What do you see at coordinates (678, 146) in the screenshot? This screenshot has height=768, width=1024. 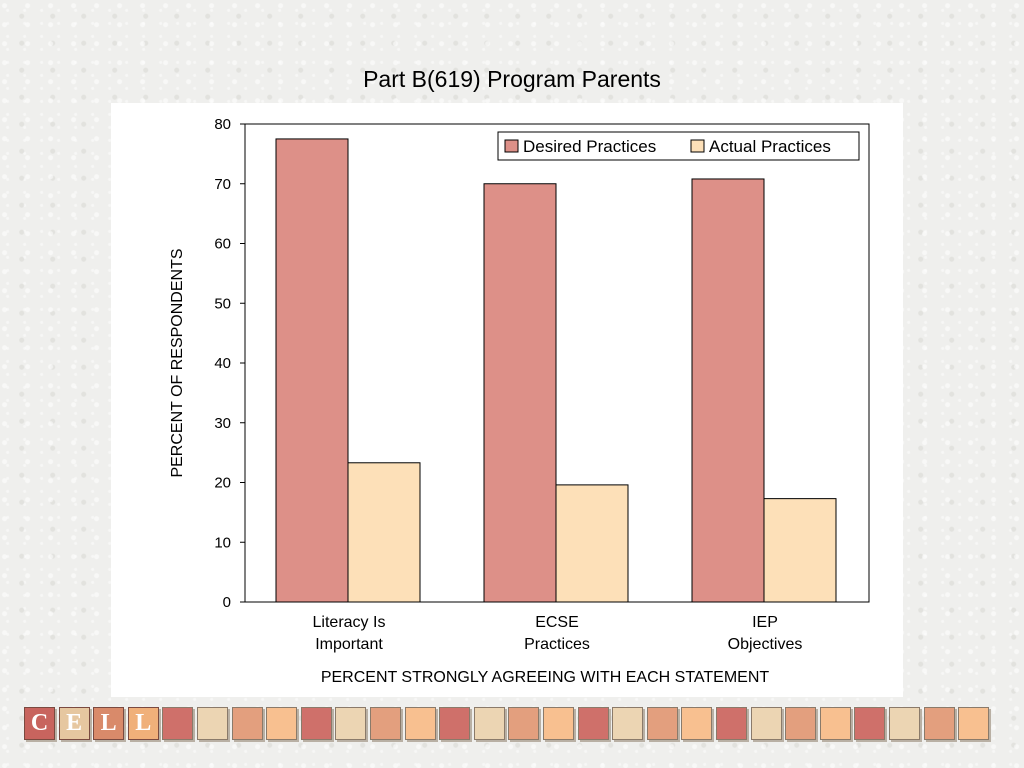 I see `legend-box` at bounding box center [678, 146].